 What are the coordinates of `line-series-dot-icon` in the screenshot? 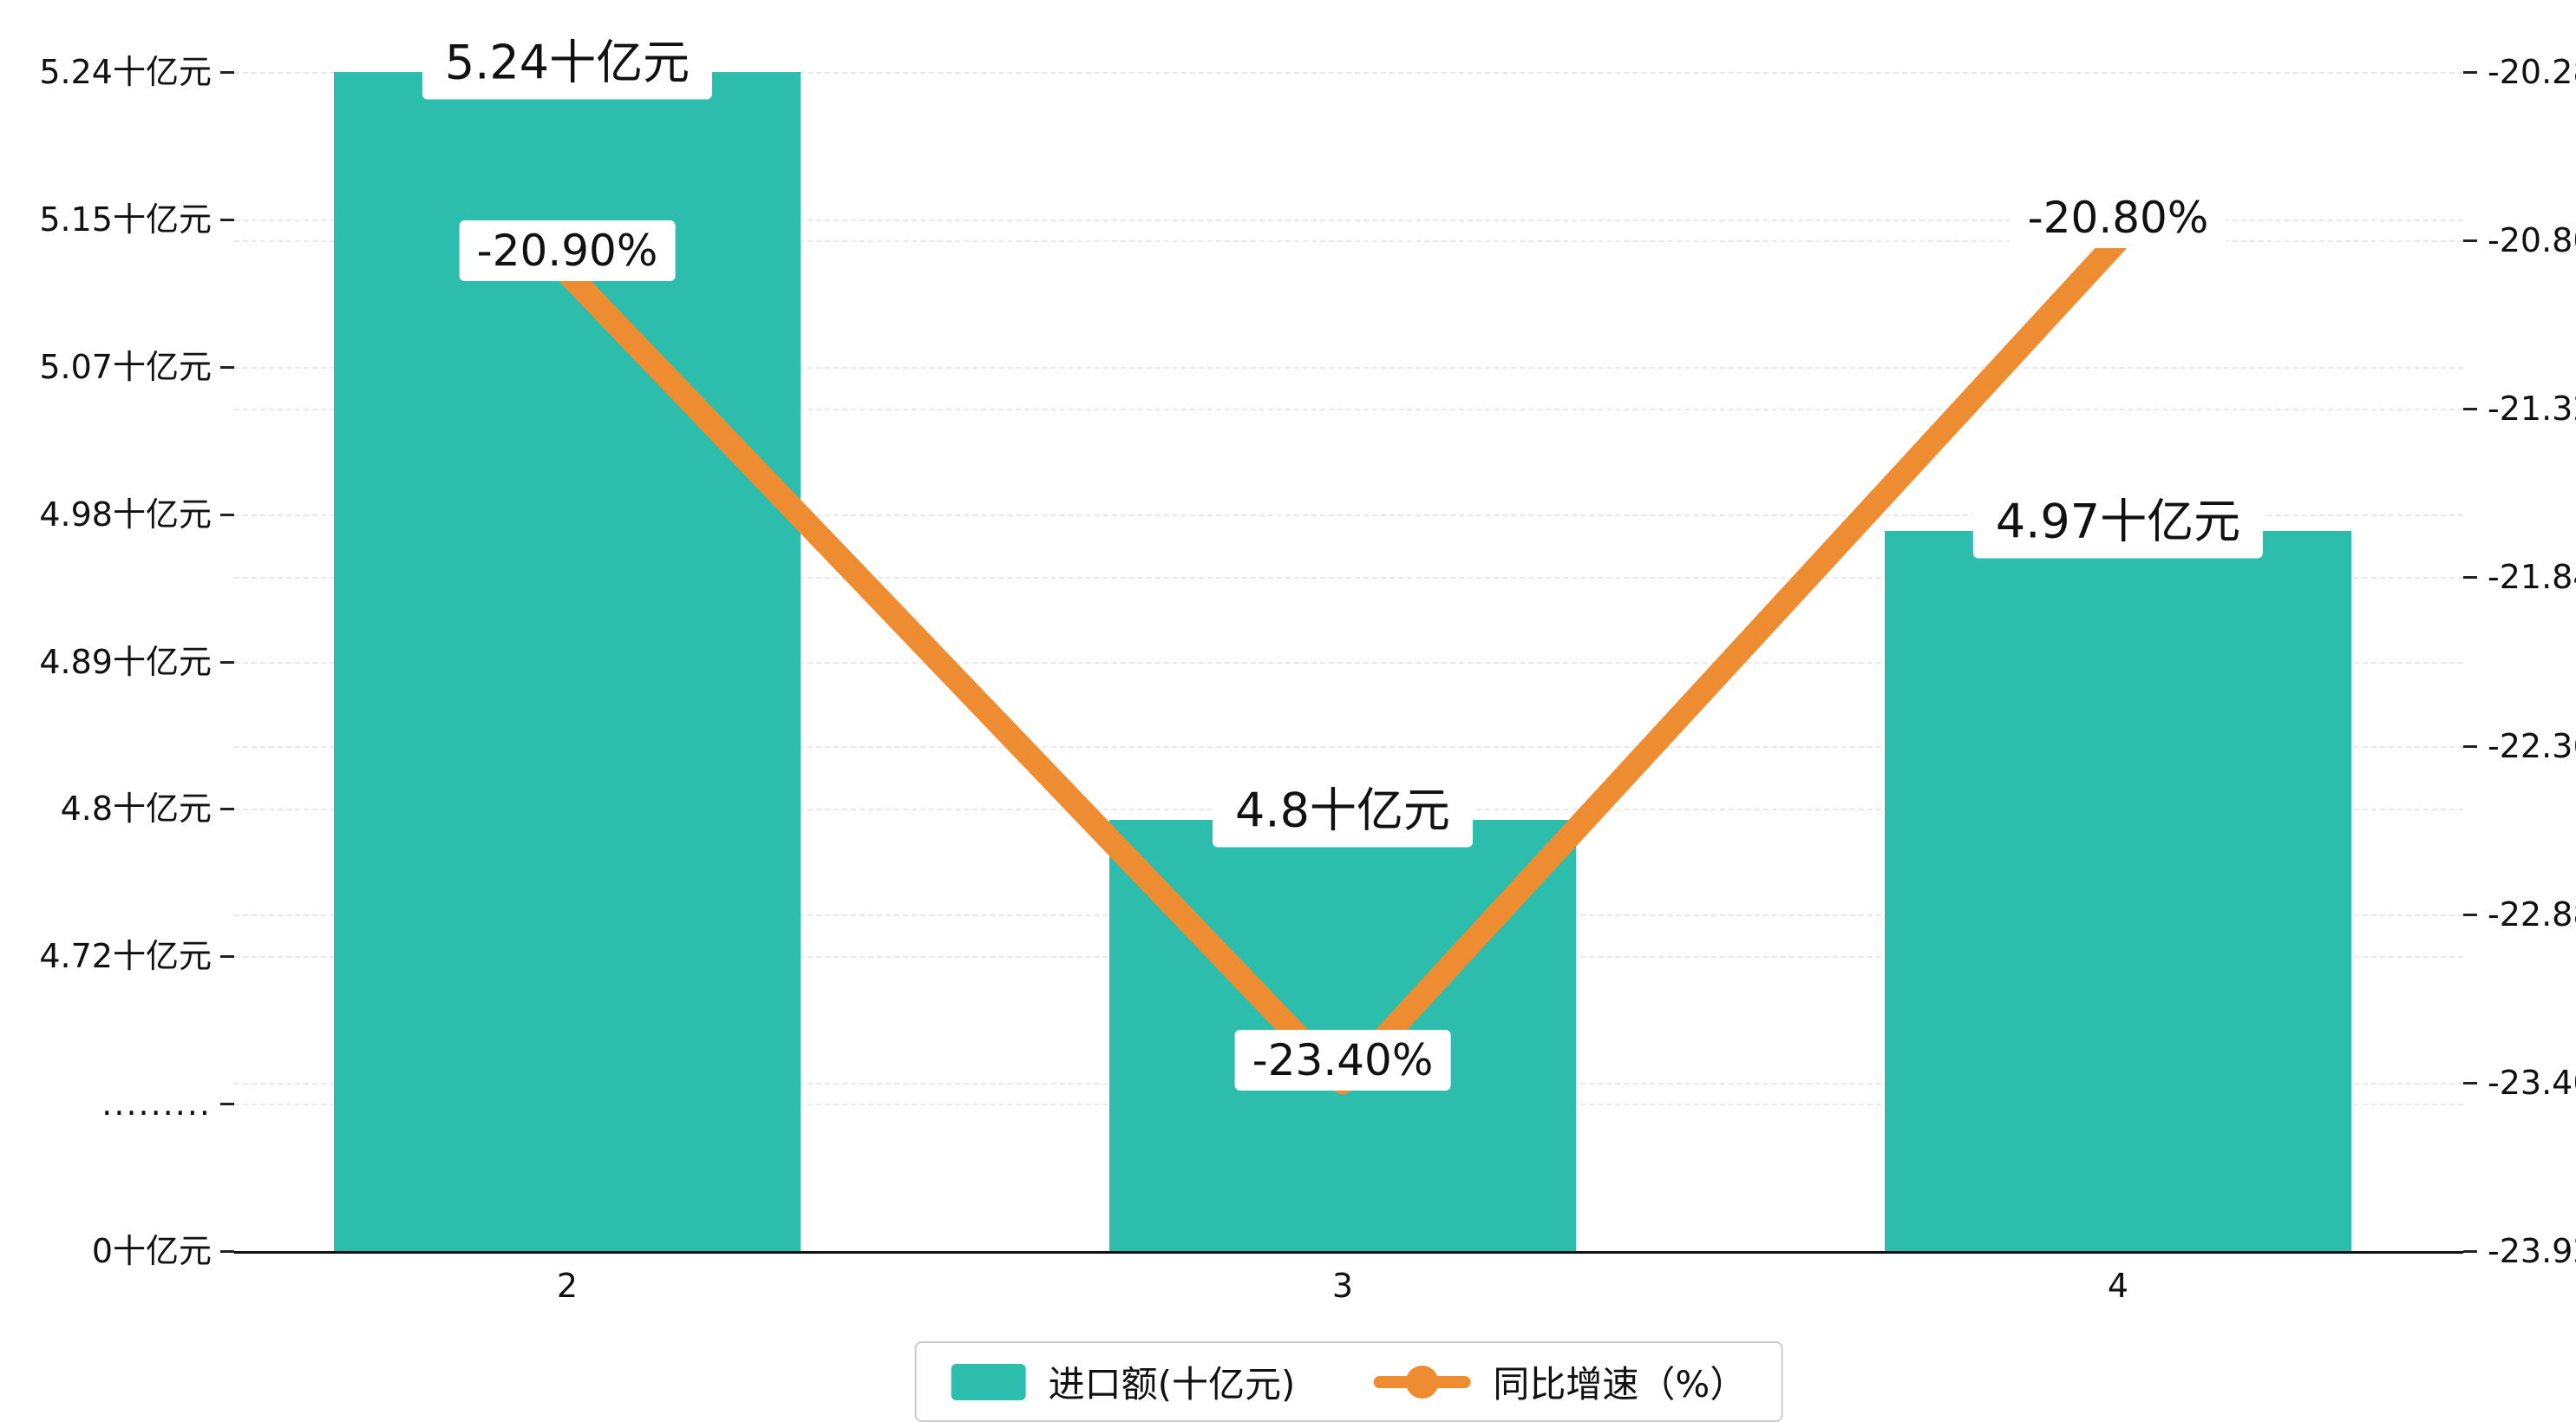 It's located at (1422, 1382).